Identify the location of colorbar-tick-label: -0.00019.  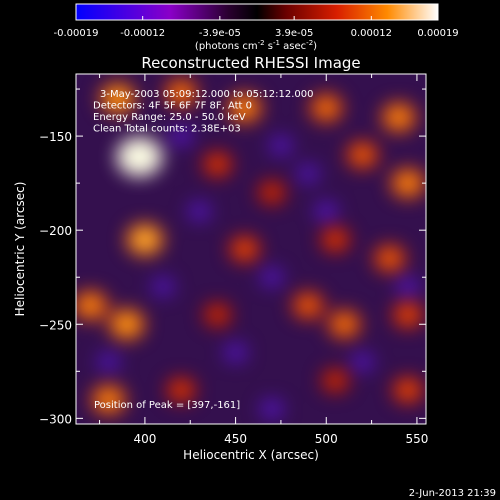
(76, 33).